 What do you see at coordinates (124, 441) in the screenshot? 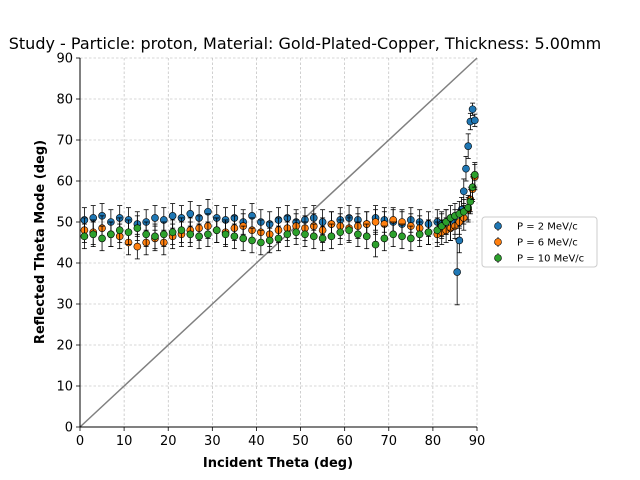
I see `x-tick-label: 10` at bounding box center [124, 441].